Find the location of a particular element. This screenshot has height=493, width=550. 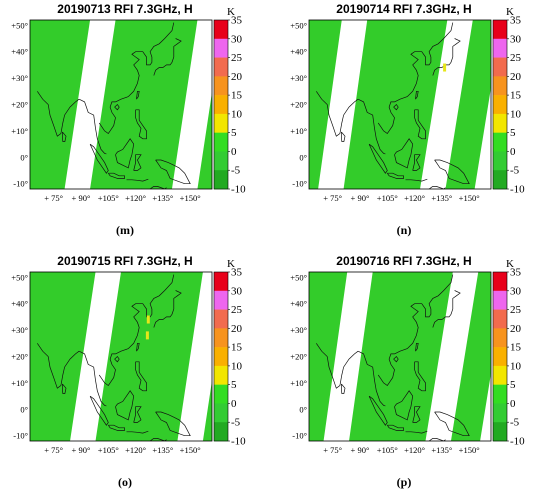

lon-tick-label: +105° is located at coordinates (387, 450).